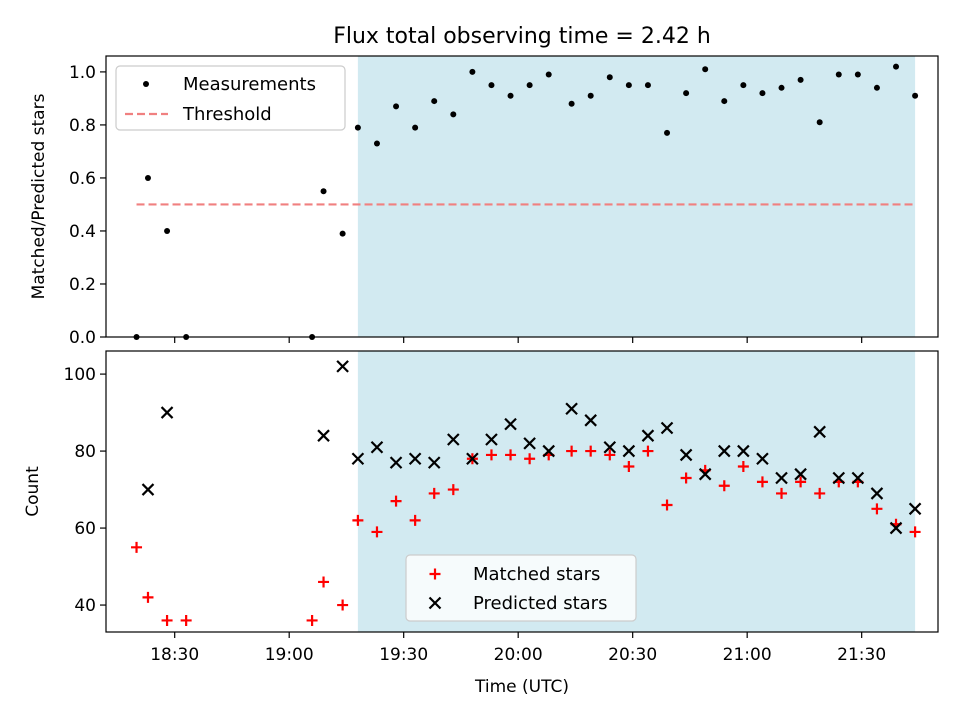 The height and width of the screenshot is (720, 960). Describe the element at coordinates (540, 603) in the screenshot. I see `legend-label-predicted: Predicted stars` at that location.